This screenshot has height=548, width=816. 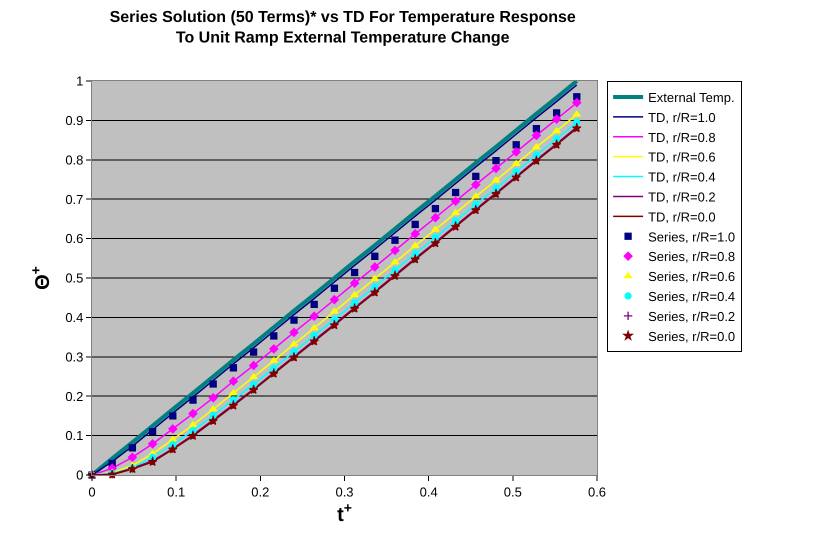 I want to click on x-tick-label: 0.6, so click(x=597, y=492).